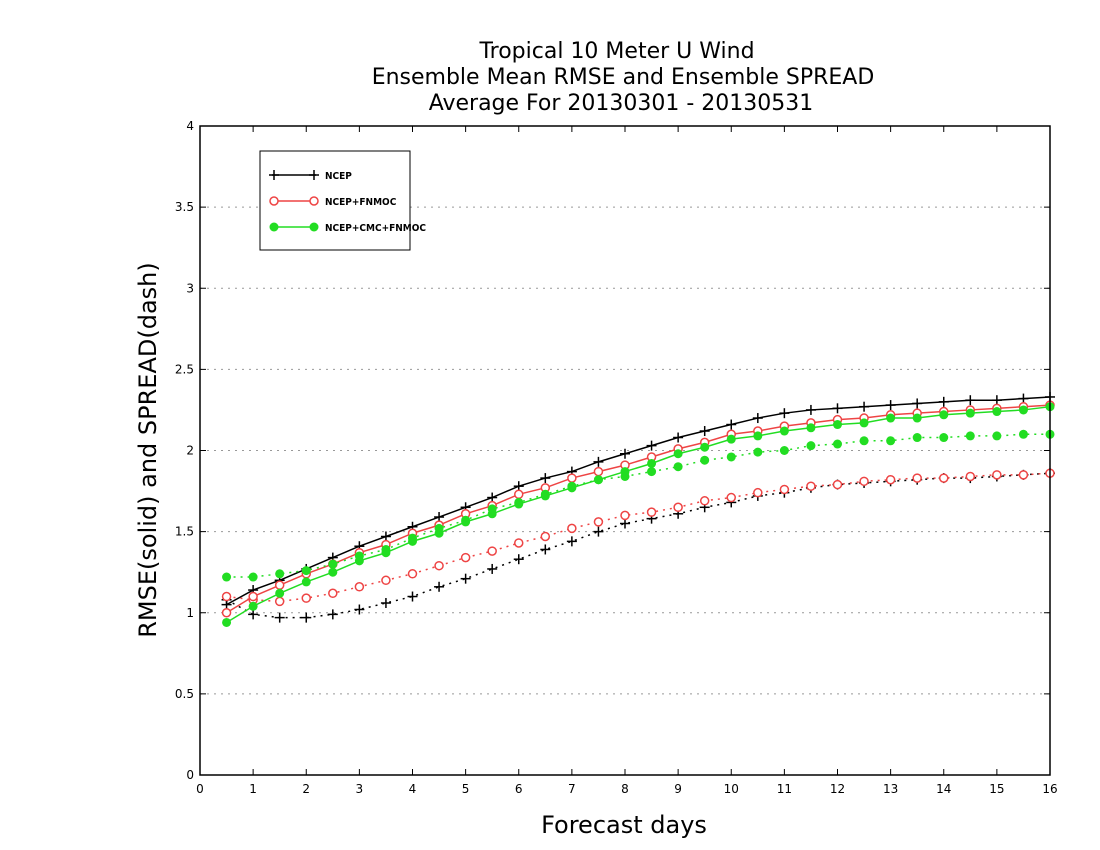  Describe the element at coordinates (347, 228) in the screenshot. I see `legend-item: NCEP+CMC+FNMOC` at that location.